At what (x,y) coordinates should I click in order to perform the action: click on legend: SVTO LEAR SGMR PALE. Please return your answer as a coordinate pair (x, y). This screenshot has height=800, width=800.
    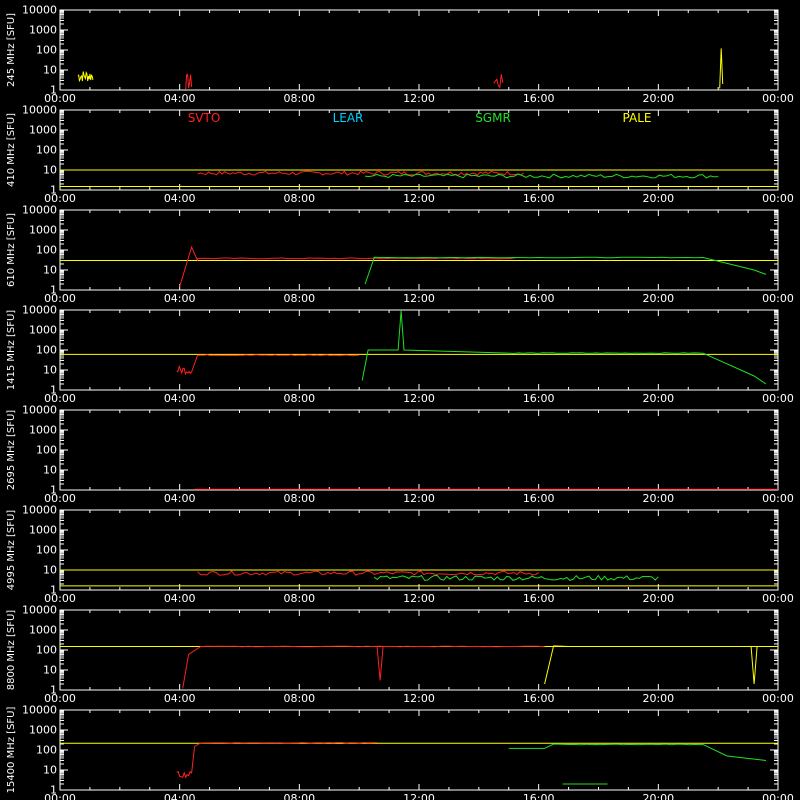
    Looking at the image, I should click on (420, 118).